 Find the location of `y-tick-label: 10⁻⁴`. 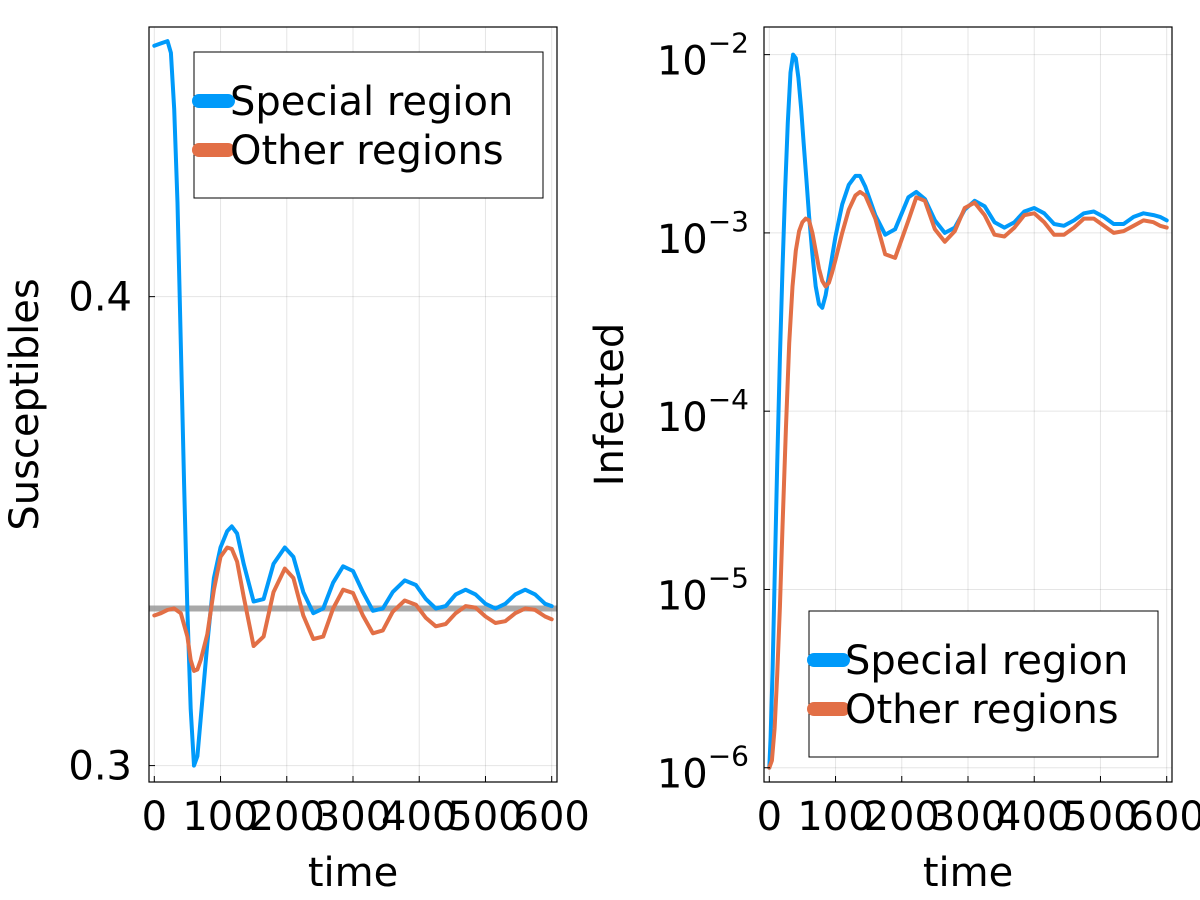

y-tick-label: 10⁻⁴ is located at coordinates (703, 412).